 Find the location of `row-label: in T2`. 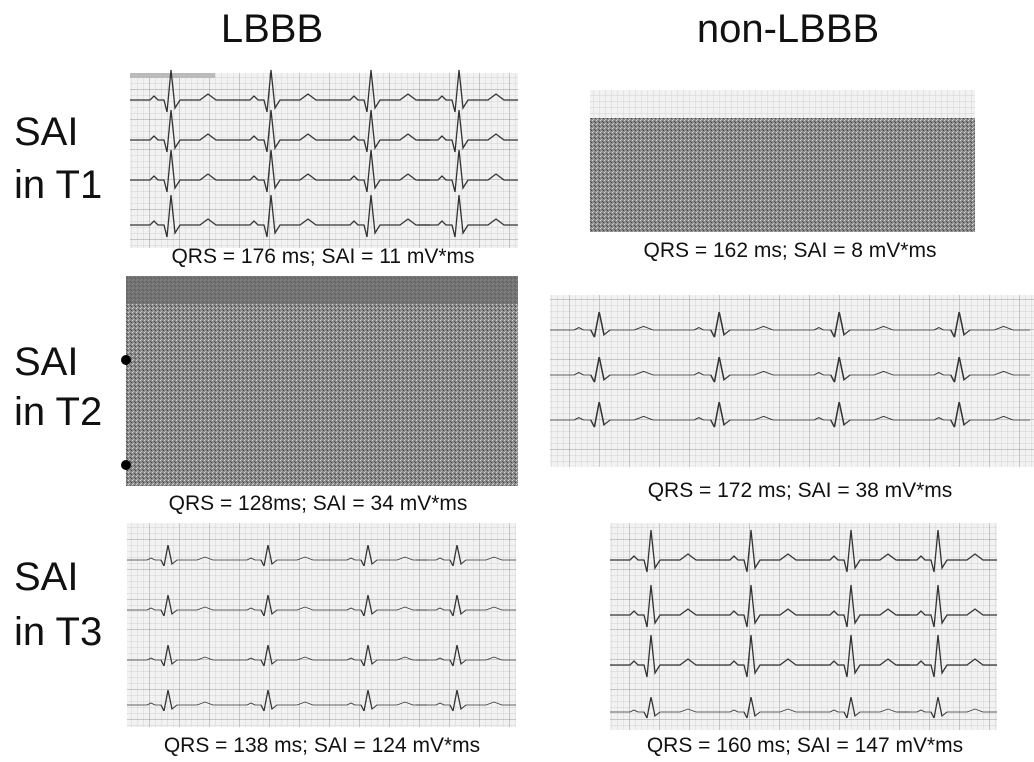

row-label: in T2 is located at coordinates (58, 412).